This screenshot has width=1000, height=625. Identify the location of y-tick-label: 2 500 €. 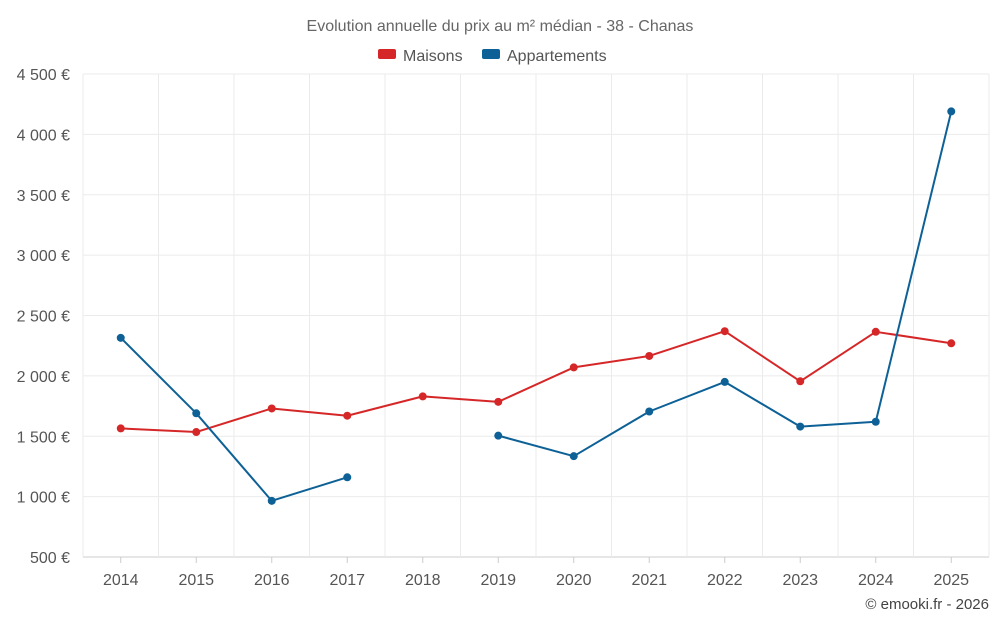
(43, 317).